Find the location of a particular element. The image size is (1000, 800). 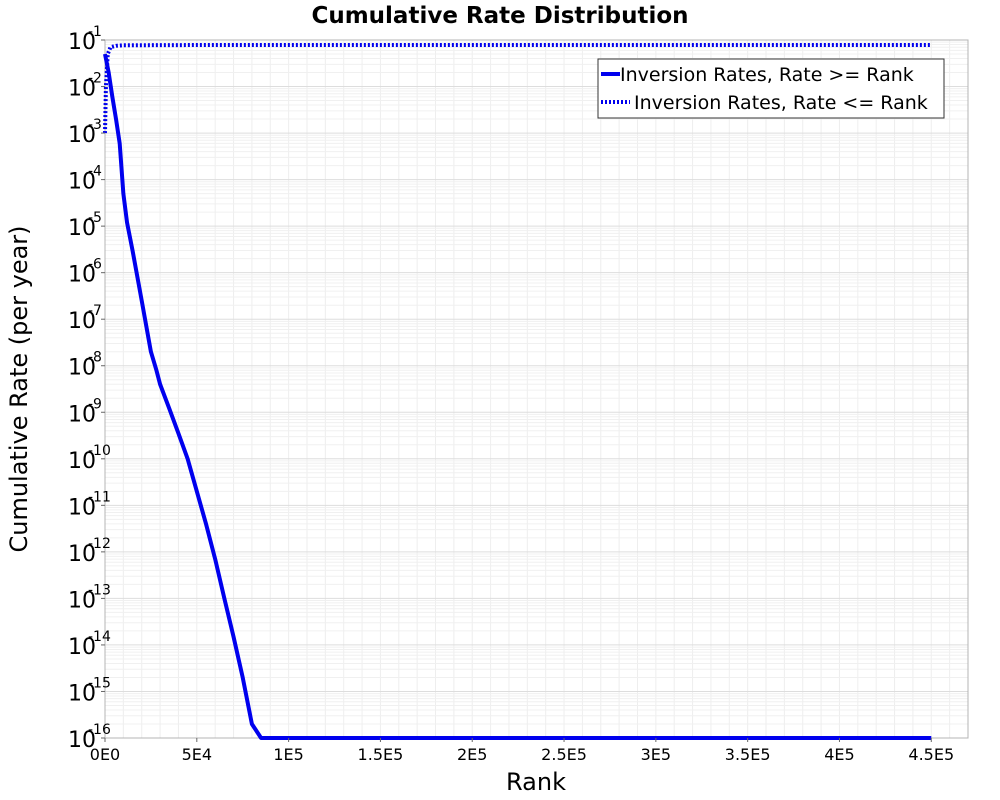

x-tick-label: 2.5E5 is located at coordinates (564, 754).